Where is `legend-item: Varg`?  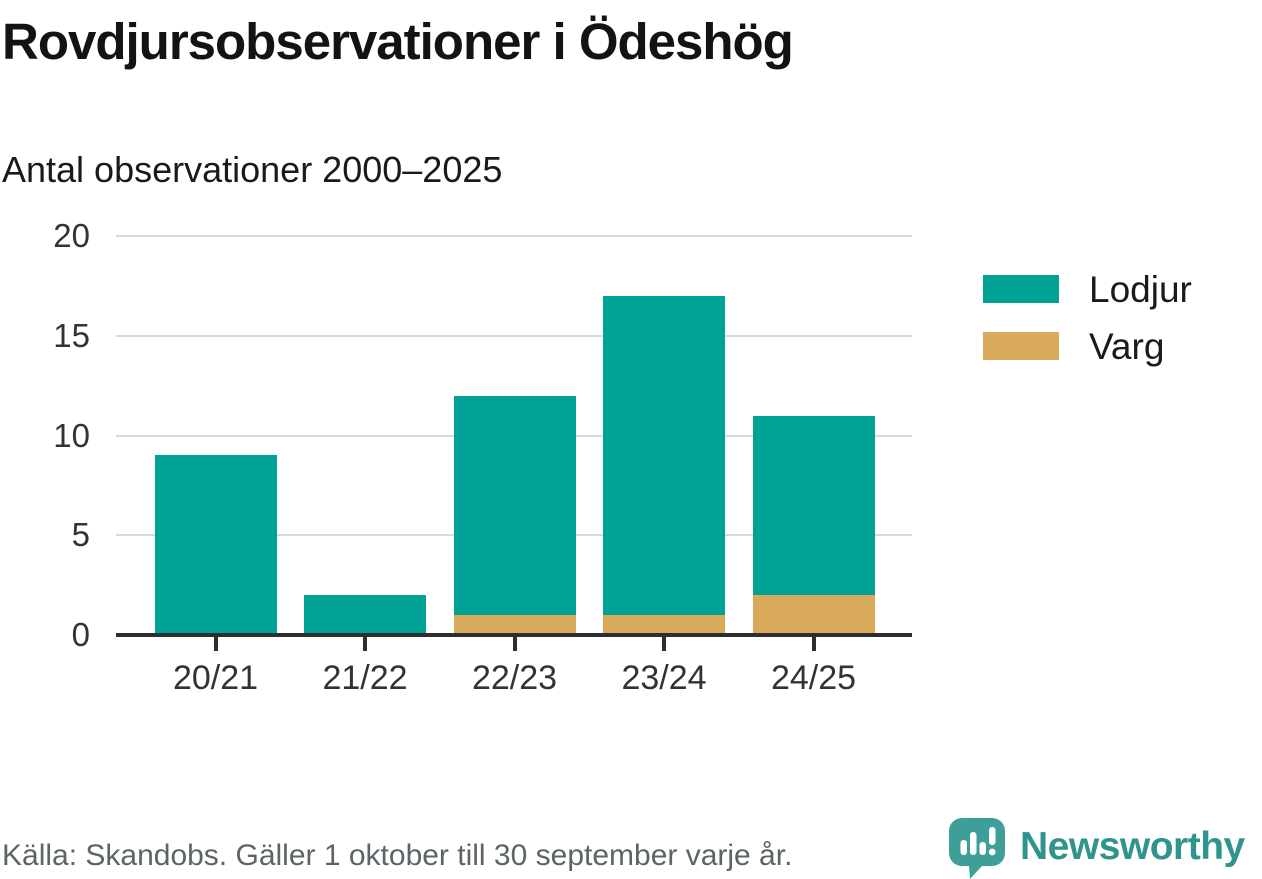
legend-item: Varg is located at coordinates (1087, 346).